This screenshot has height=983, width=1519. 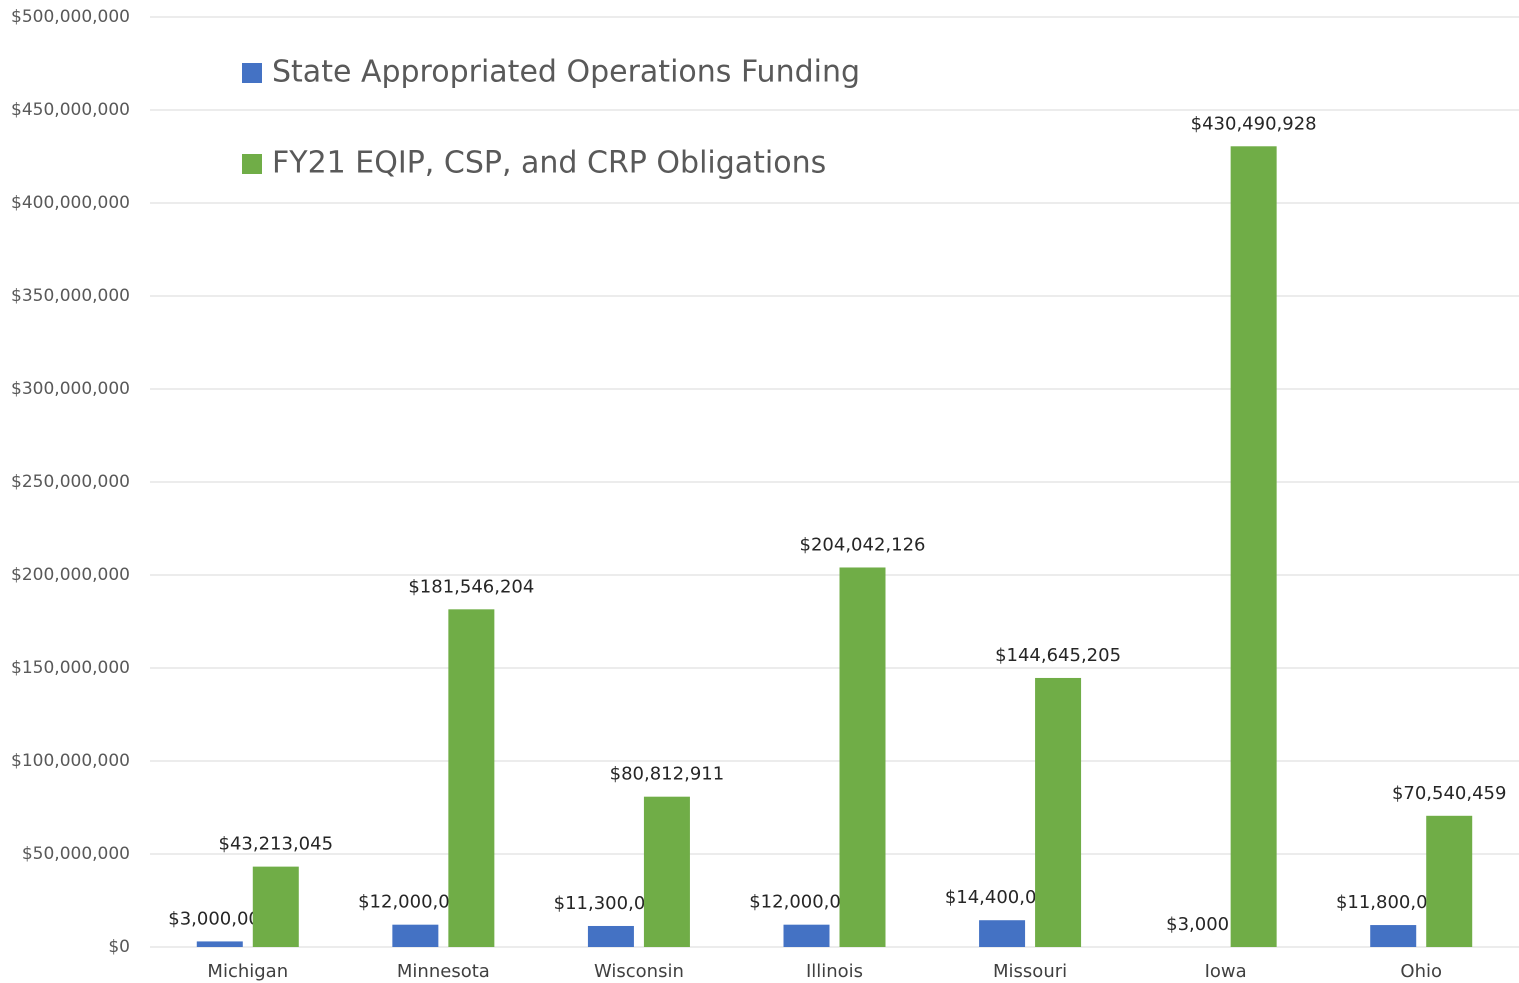 What do you see at coordinates (1002, 897) in the screenshot?
I see `value-label: $14,400,000` at bounding box center [1002, 897].